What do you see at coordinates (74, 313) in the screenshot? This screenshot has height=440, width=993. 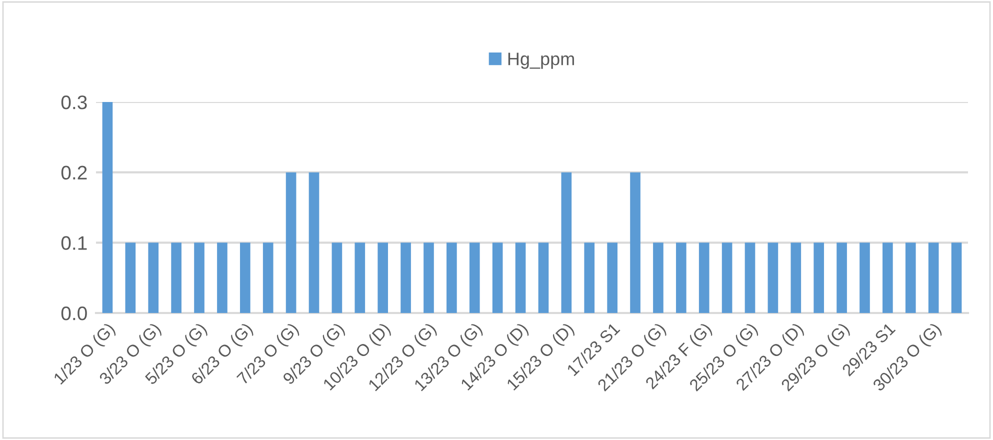 I see `y-tick-label: 0.0` at bounding box center [74, 313].